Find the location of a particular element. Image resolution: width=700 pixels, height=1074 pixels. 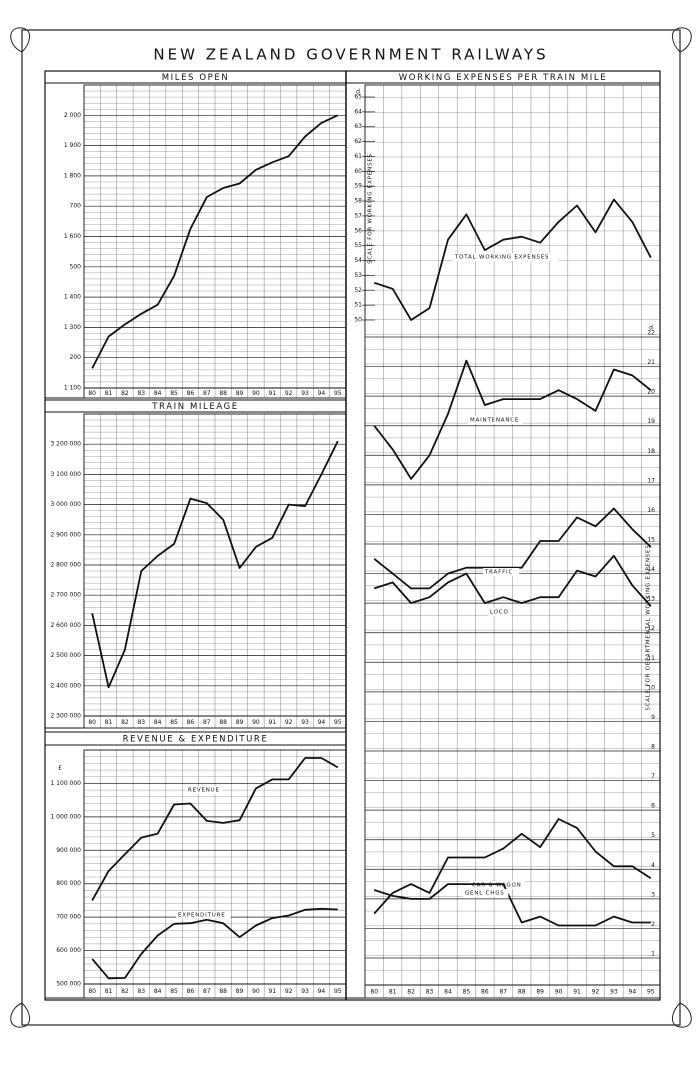

x-tick-label: 90 is located at coordinates (256, 722).